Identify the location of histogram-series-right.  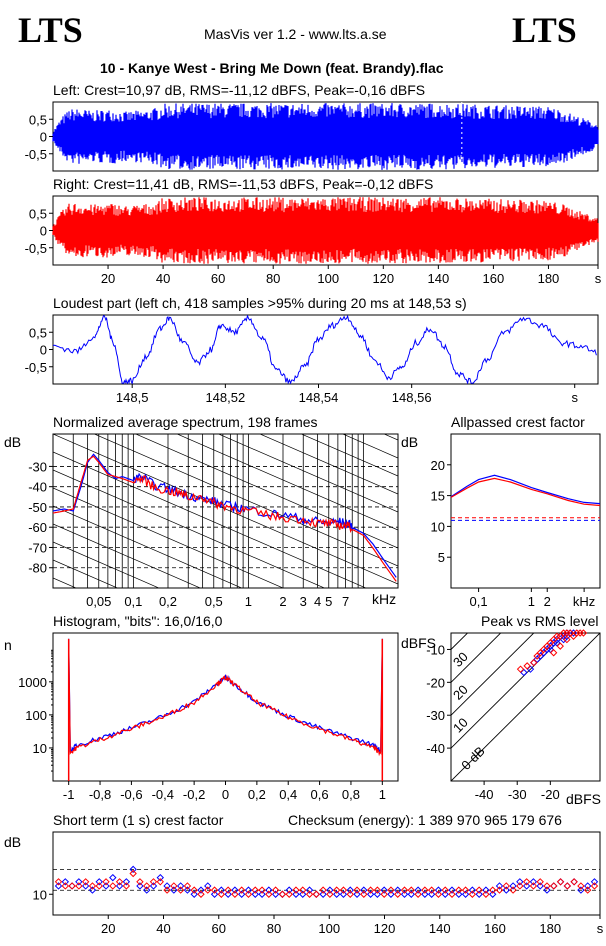
(225, 699).